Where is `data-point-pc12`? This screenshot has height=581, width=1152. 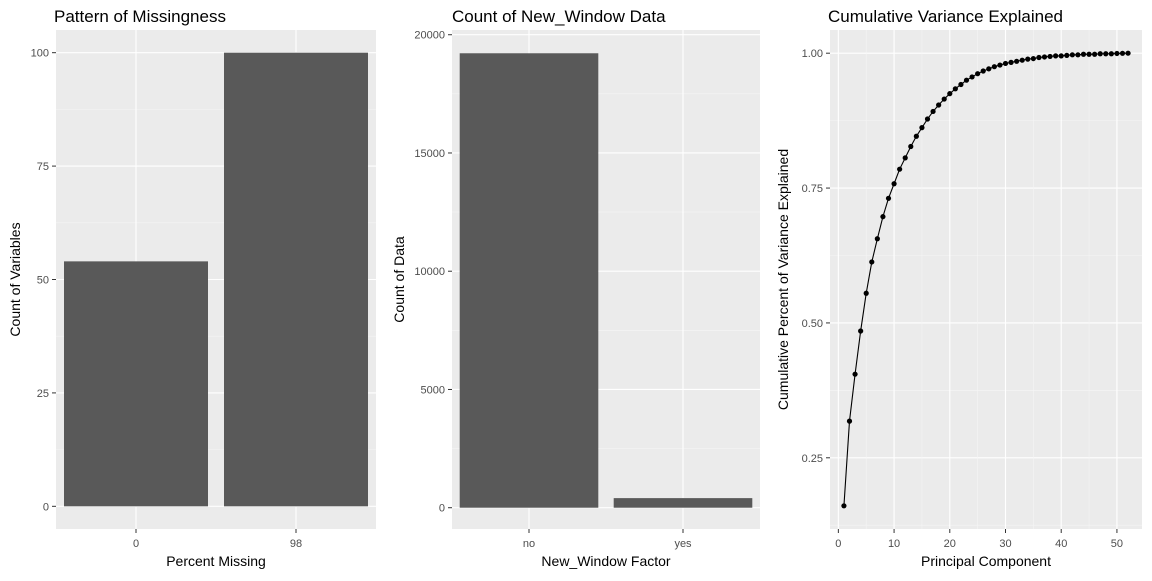 data-point-pc12 is located at coordinates (905, 158).